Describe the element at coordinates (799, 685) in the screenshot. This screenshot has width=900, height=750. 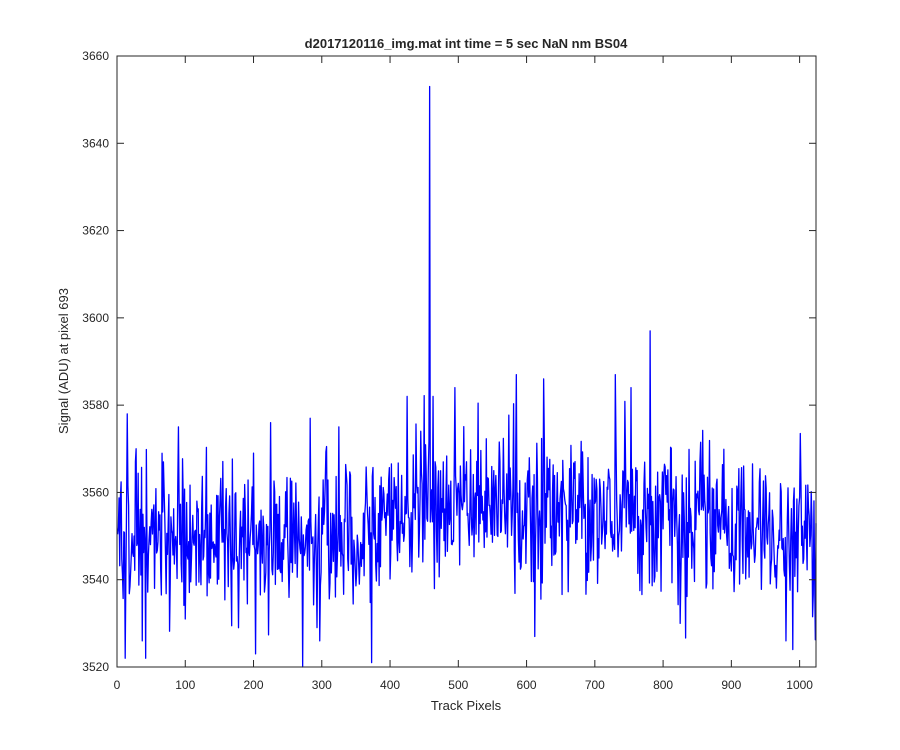
I see `x-tick-label: 1000` at that location.